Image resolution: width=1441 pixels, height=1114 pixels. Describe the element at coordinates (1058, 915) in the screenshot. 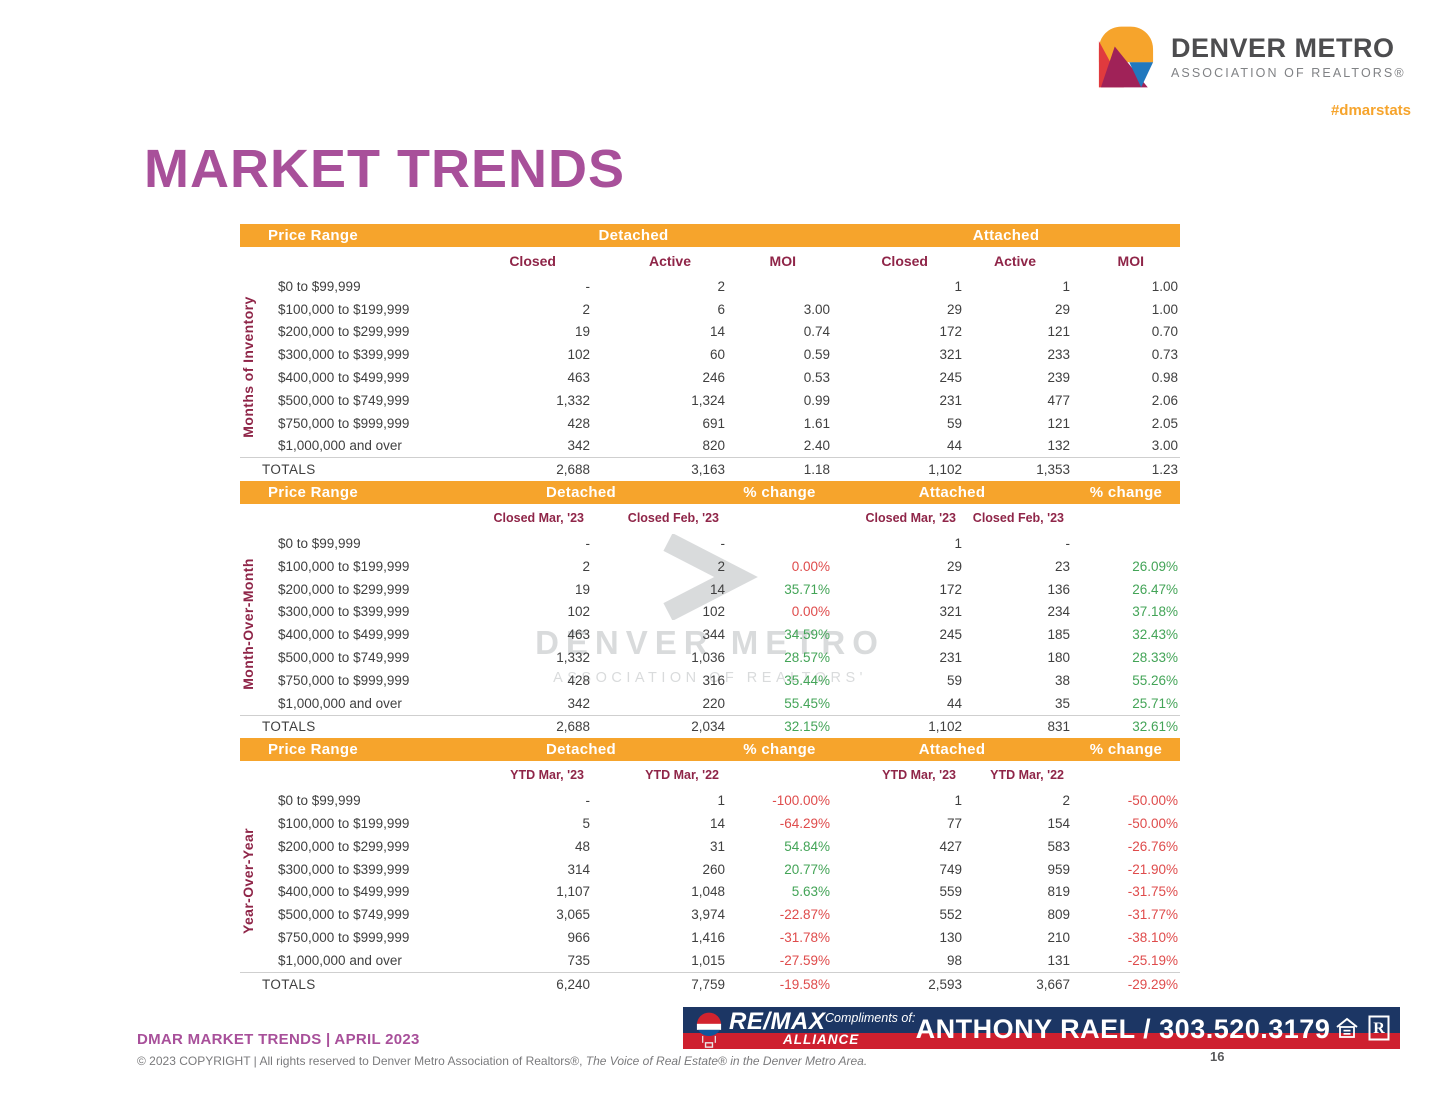

I see `value-cell: 809` at that location.